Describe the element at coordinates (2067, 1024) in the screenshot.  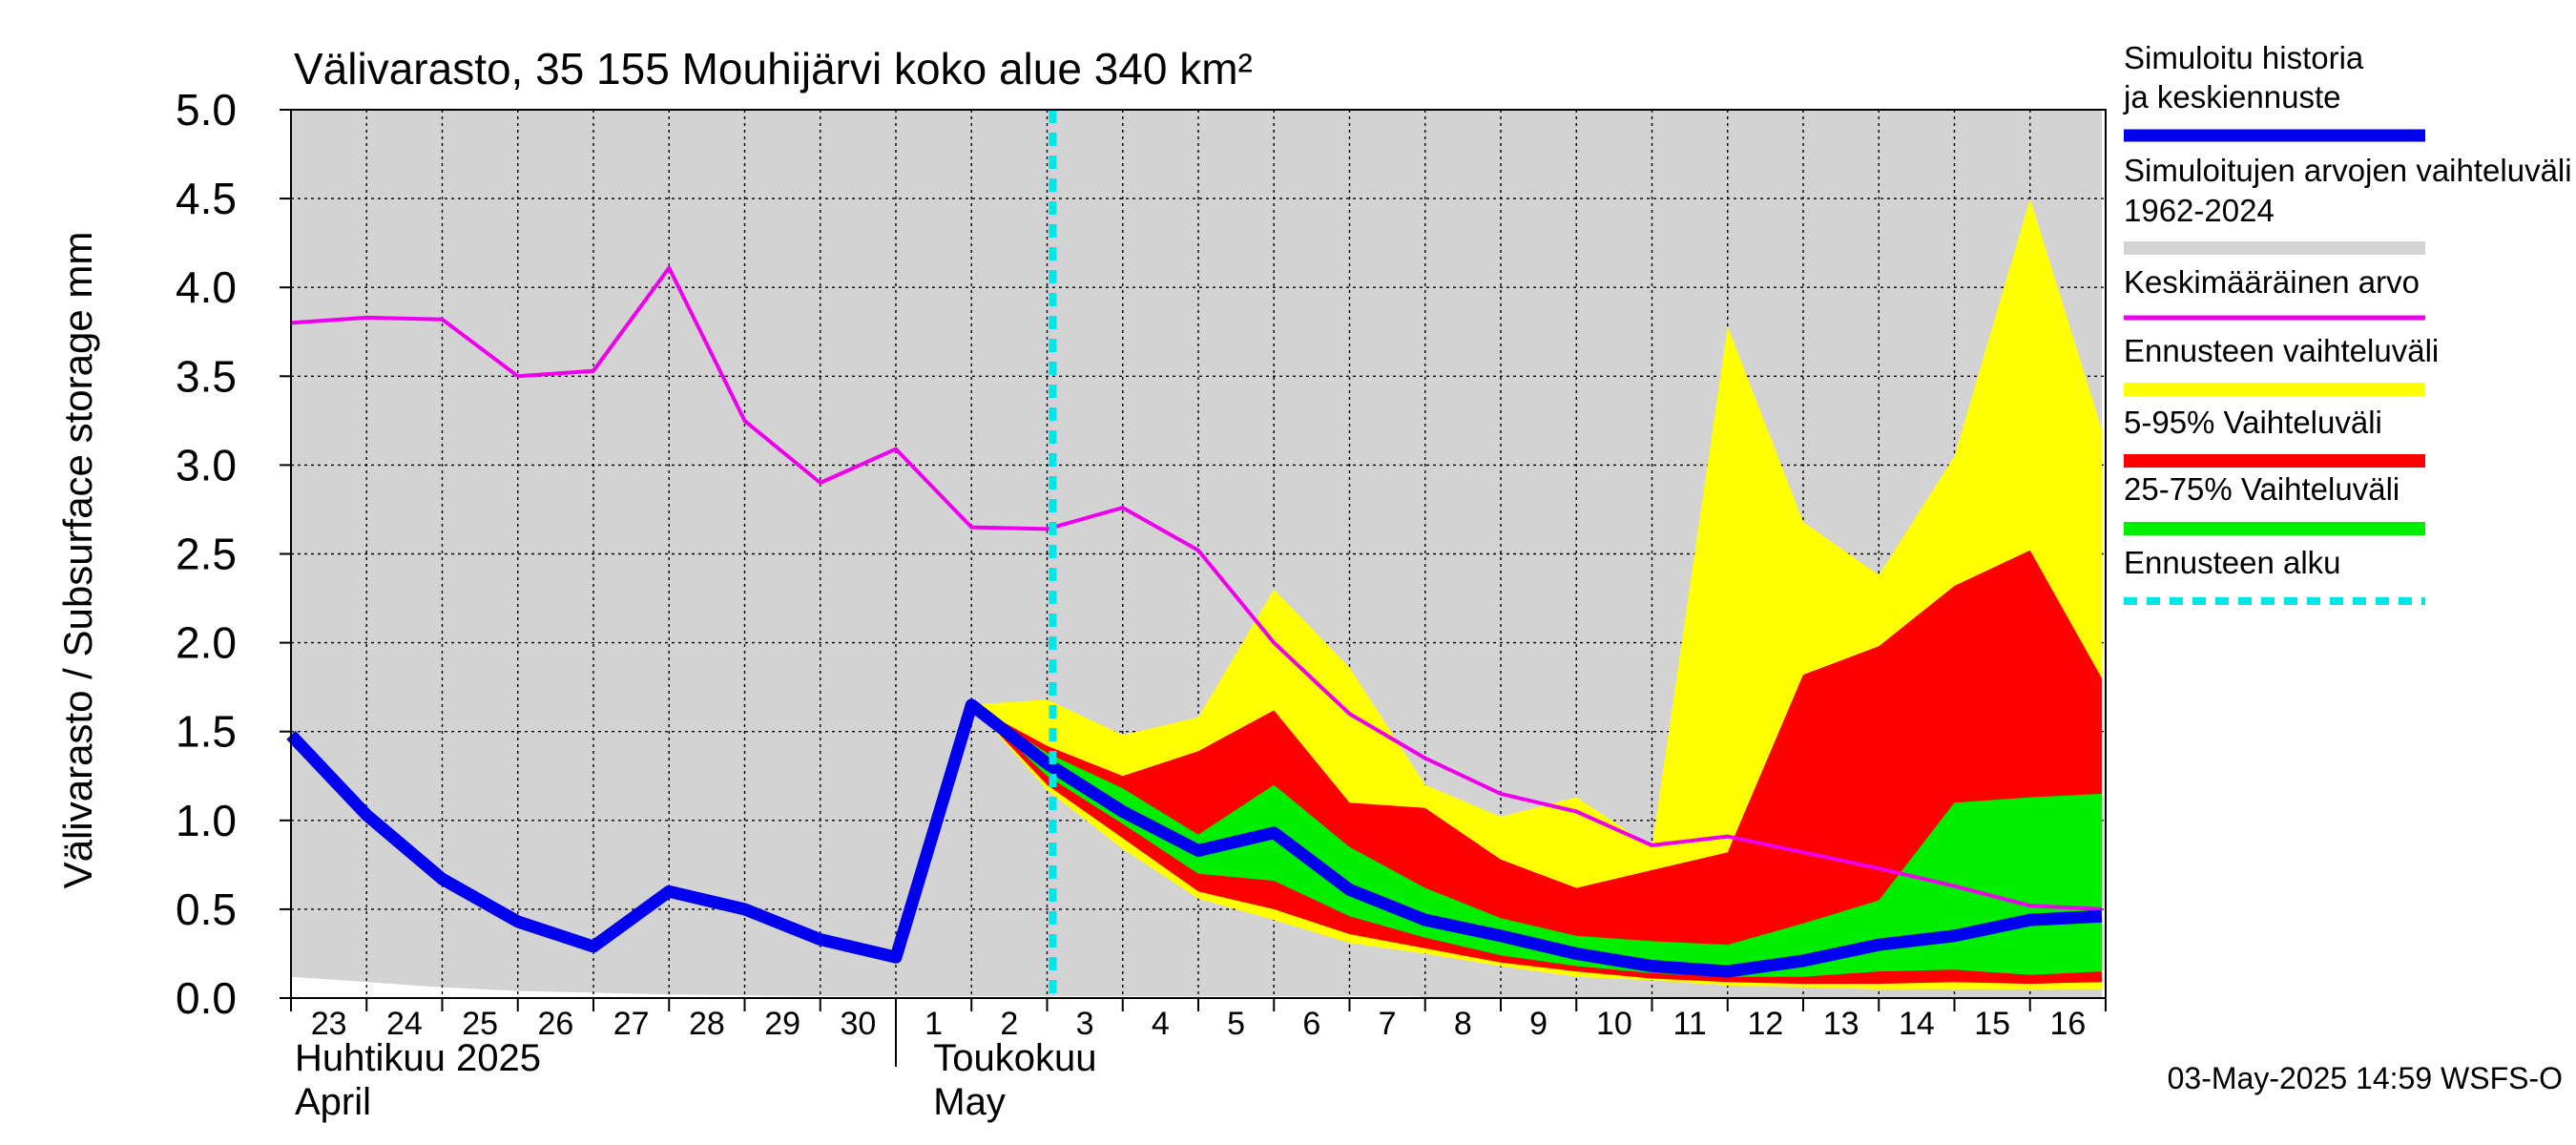
I see `x-tick-label: 16` at that location.